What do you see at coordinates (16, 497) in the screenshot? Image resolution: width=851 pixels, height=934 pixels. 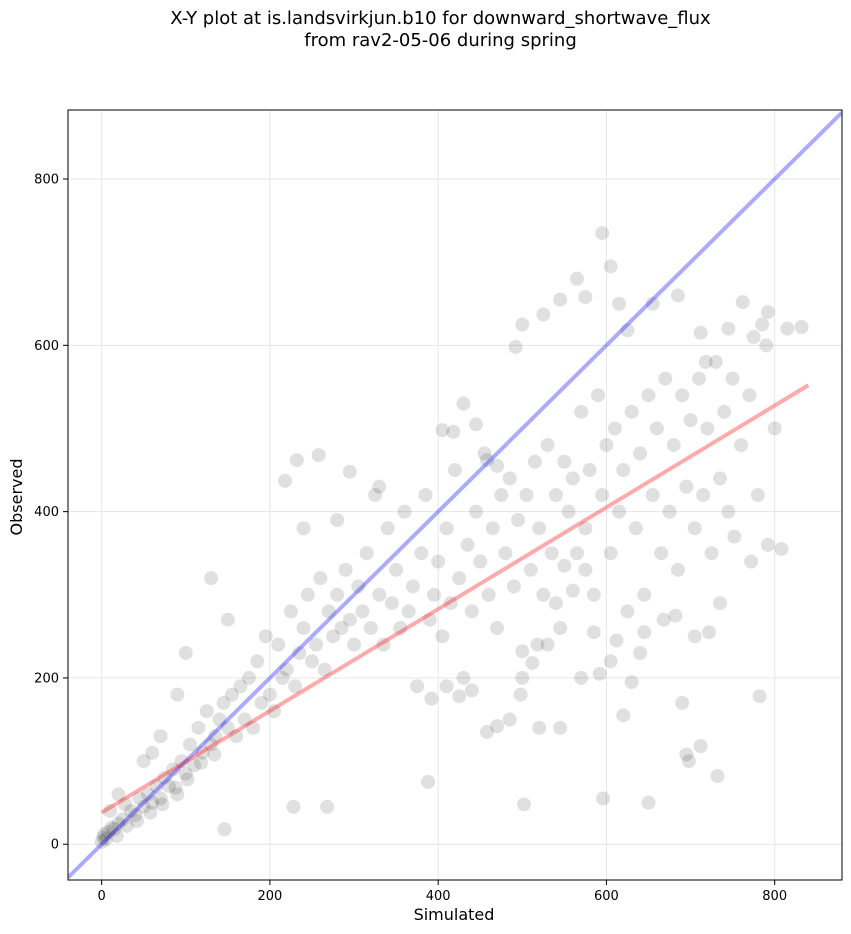 I see `y-axis-label: Observed` at bounding box center [16, 497].